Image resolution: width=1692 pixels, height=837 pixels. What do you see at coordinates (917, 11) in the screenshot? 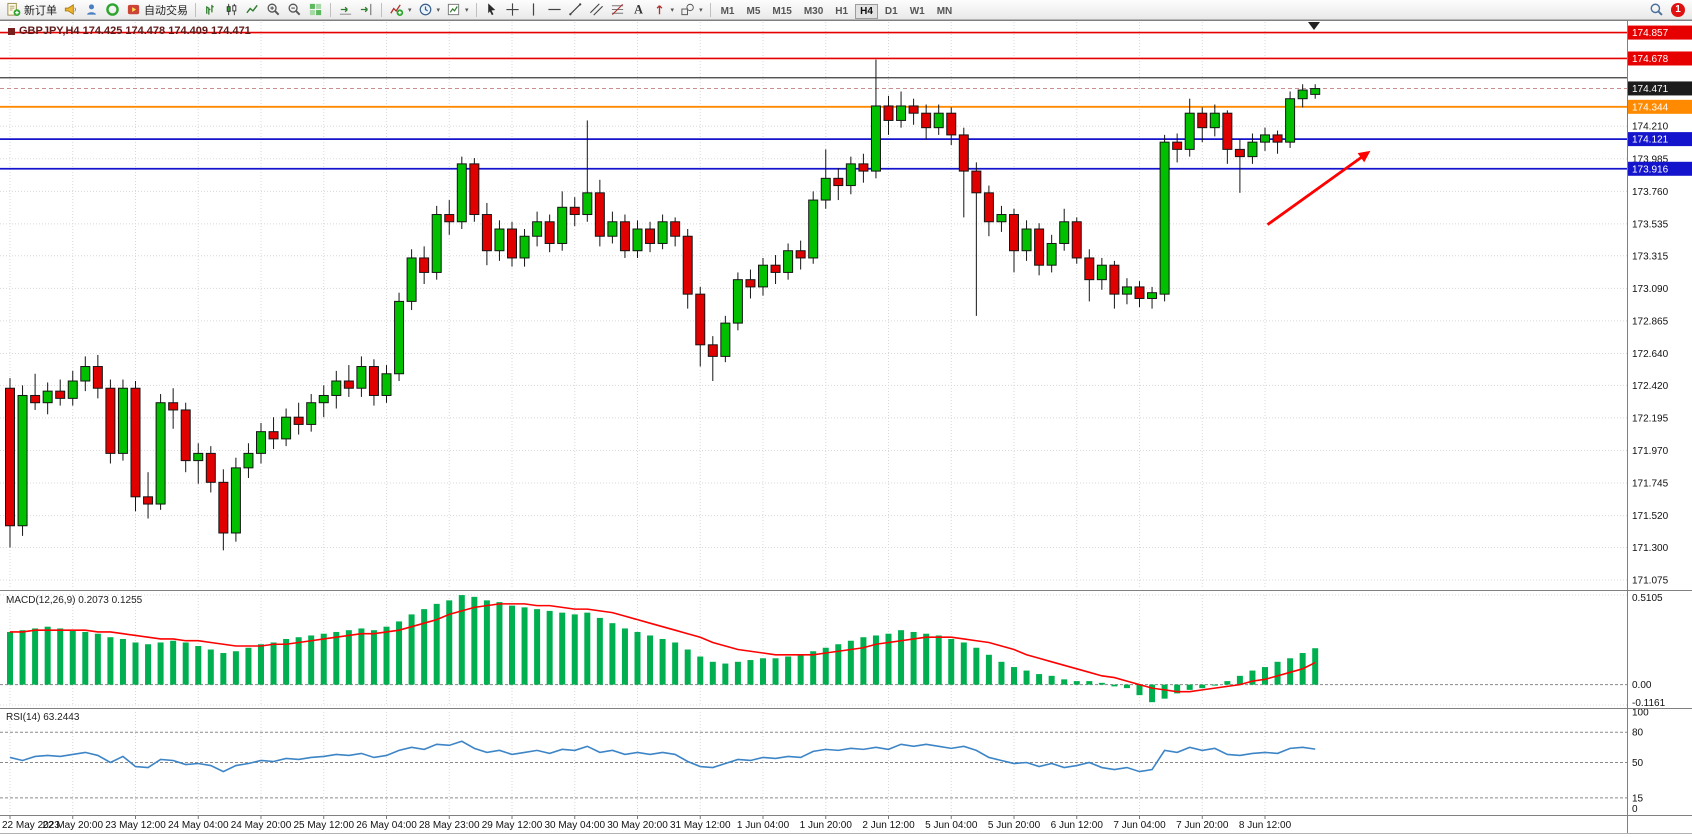
I see `tab-timeframe-w1: W1` at bounding box center [917, 11].